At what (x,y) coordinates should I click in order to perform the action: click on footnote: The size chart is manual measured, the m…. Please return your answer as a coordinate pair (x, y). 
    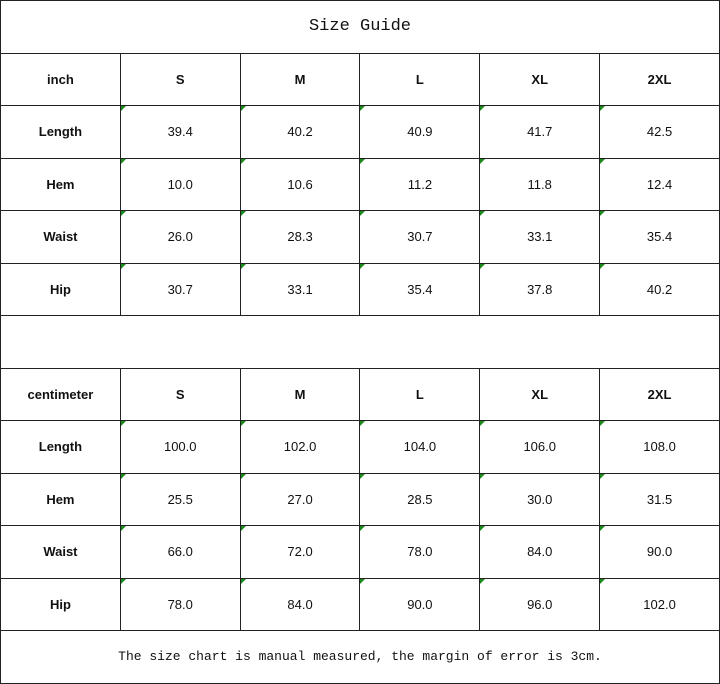
    Looking at the image, I should click on (360, 657).